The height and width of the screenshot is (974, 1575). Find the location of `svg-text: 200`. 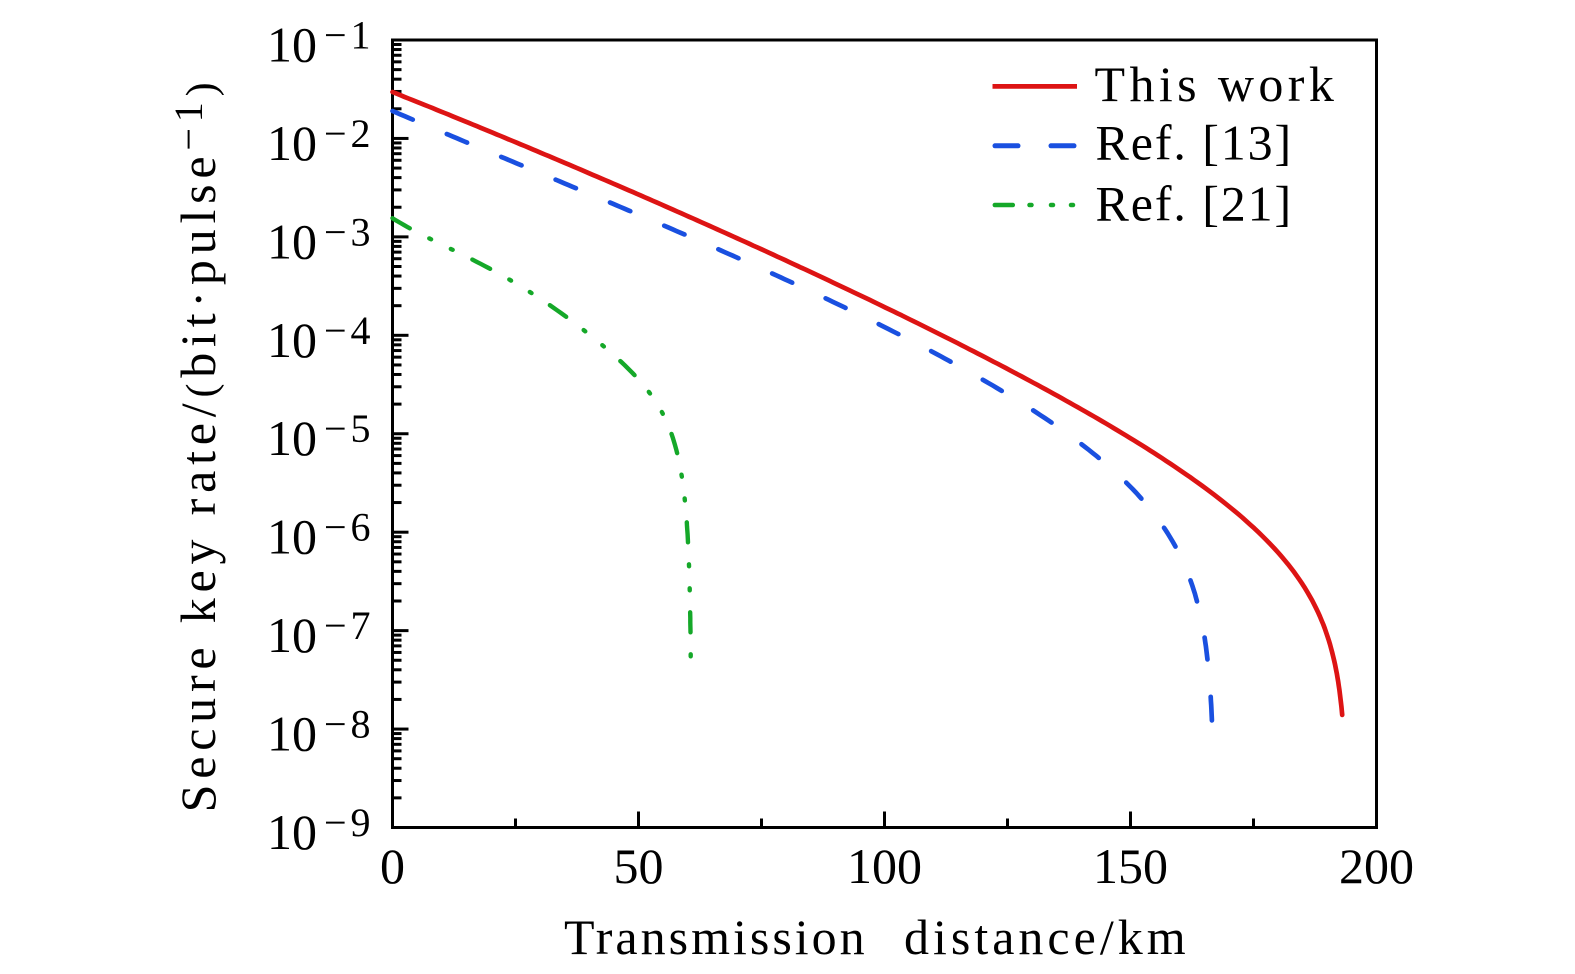

svg-text: 200 is located at coordinates (1376, 866).